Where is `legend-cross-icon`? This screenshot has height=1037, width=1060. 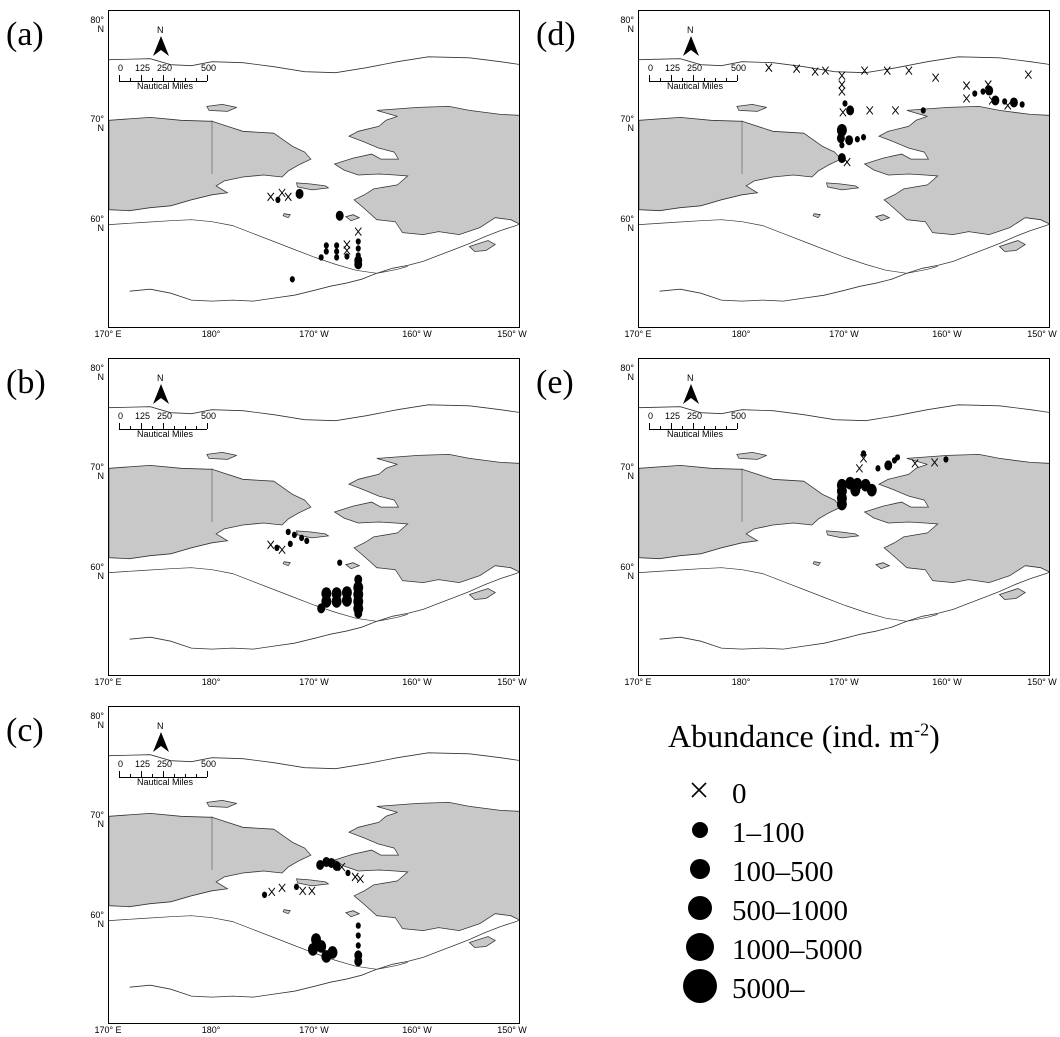 legend-cross-icon is located at coordinates (699, 790).